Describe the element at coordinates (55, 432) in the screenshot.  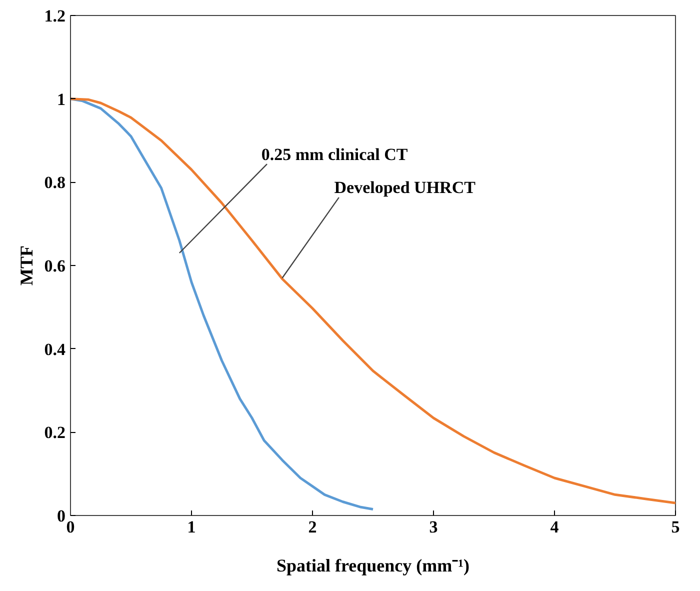
I see `y-tick-label: 0.2` at that location.